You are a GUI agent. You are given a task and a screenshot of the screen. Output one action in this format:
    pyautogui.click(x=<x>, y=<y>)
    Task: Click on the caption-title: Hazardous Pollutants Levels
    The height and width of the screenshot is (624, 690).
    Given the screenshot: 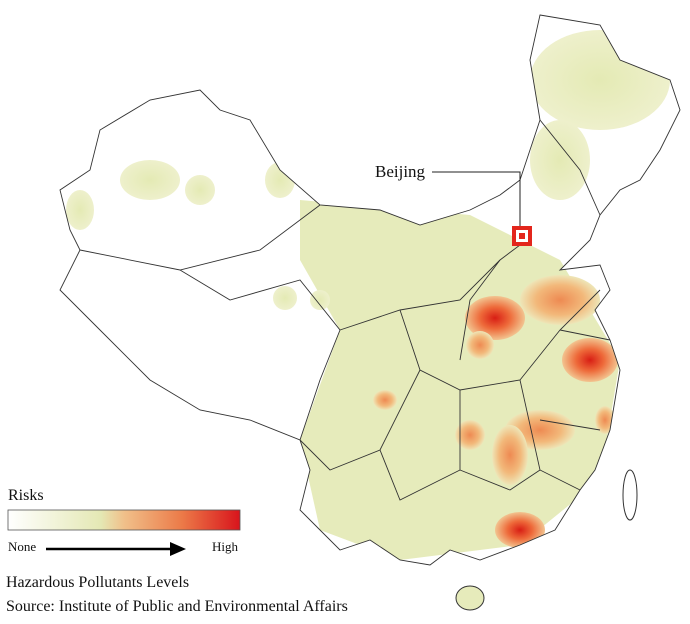 What is the action you would take?
    pyautogui.click(x=97, y=582)
    